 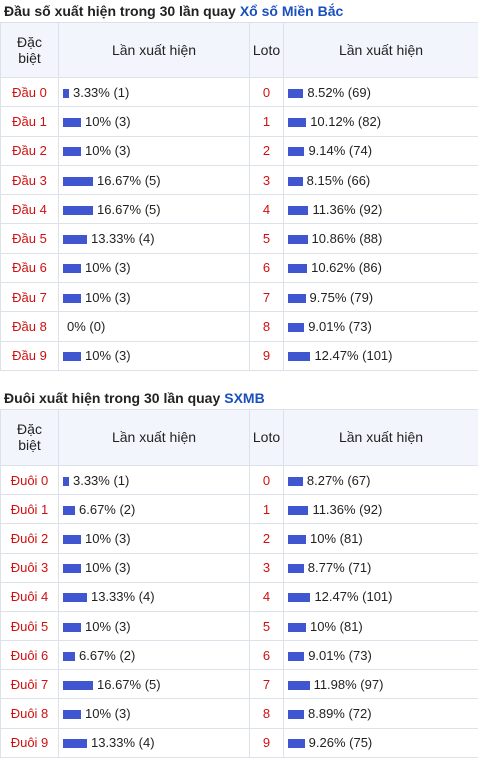 I want to click on value-cell: 6.67% (2), so click(x=154, y=655).